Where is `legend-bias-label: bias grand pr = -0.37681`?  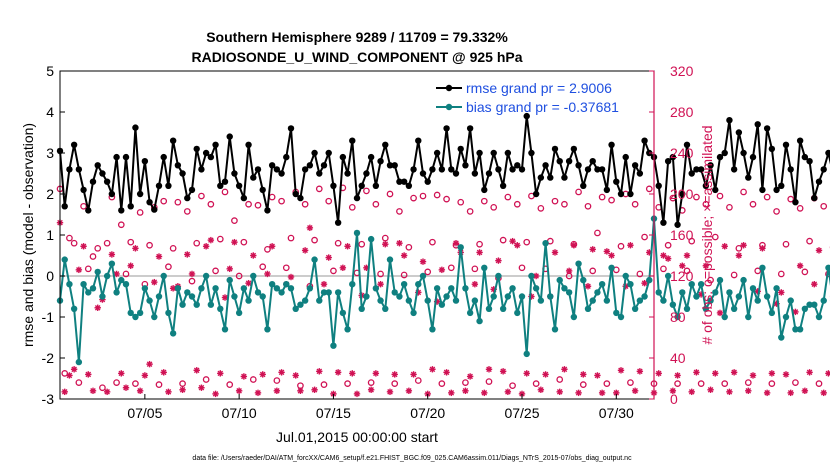 legend-bias-label: bias grand pr = -0.37681 is located at coordinates (542, 107).